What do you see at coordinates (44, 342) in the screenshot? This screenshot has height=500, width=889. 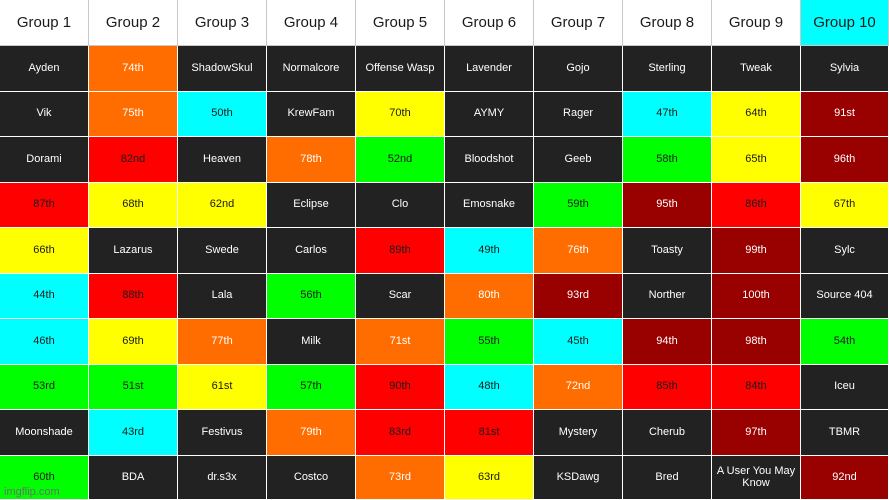 I see `grid-cell: 46th` at bounding box center [44, 342].